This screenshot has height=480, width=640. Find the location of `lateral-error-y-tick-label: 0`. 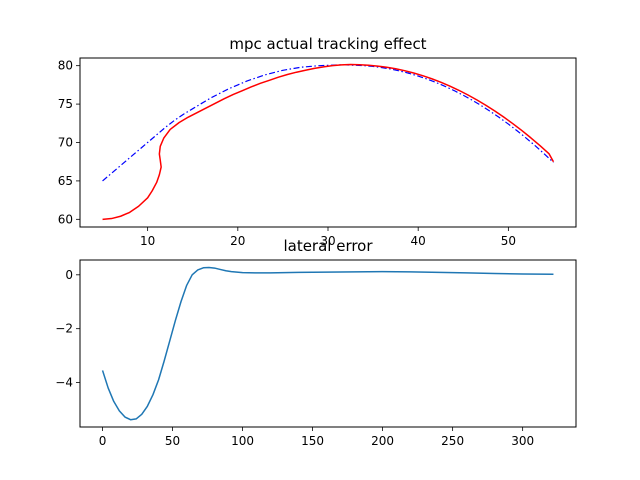

lateral-error-y-tick-label: 0 is located at coordinates (69, 275).